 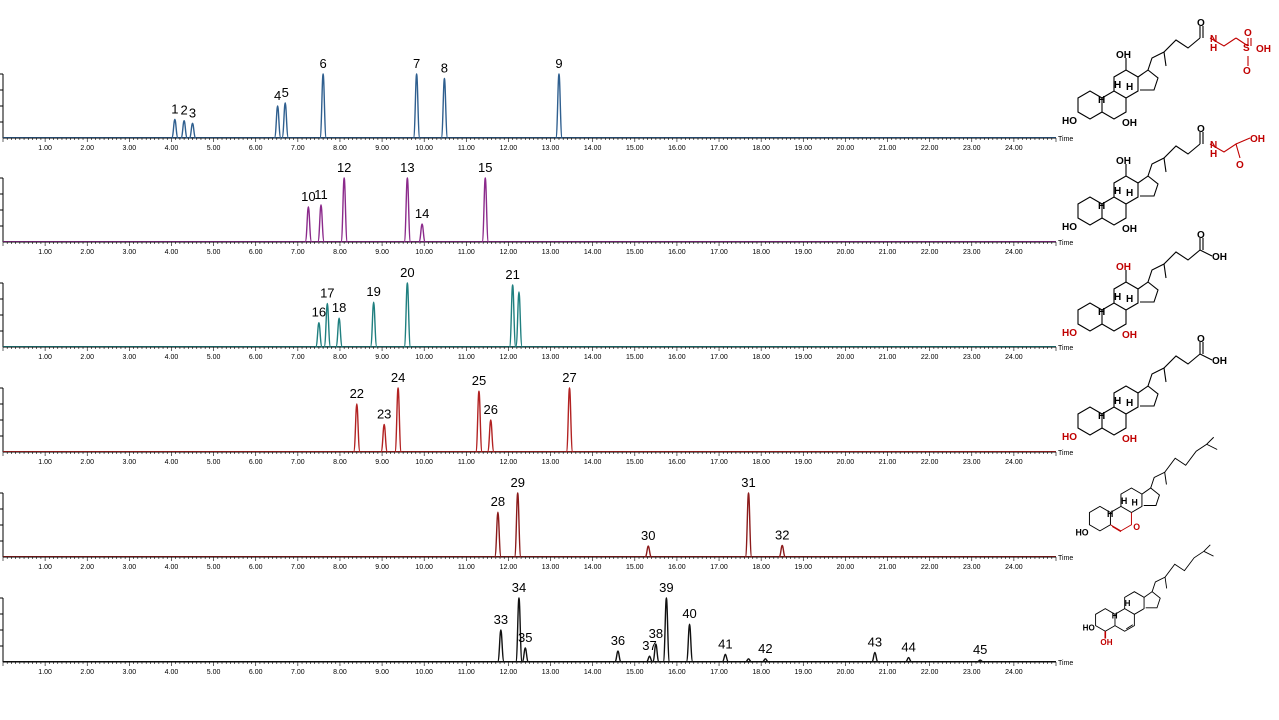 I want to click on structure-glycine-conjugate: HO OH OH H H H O N H O OH, so click(x=1169, y=179).